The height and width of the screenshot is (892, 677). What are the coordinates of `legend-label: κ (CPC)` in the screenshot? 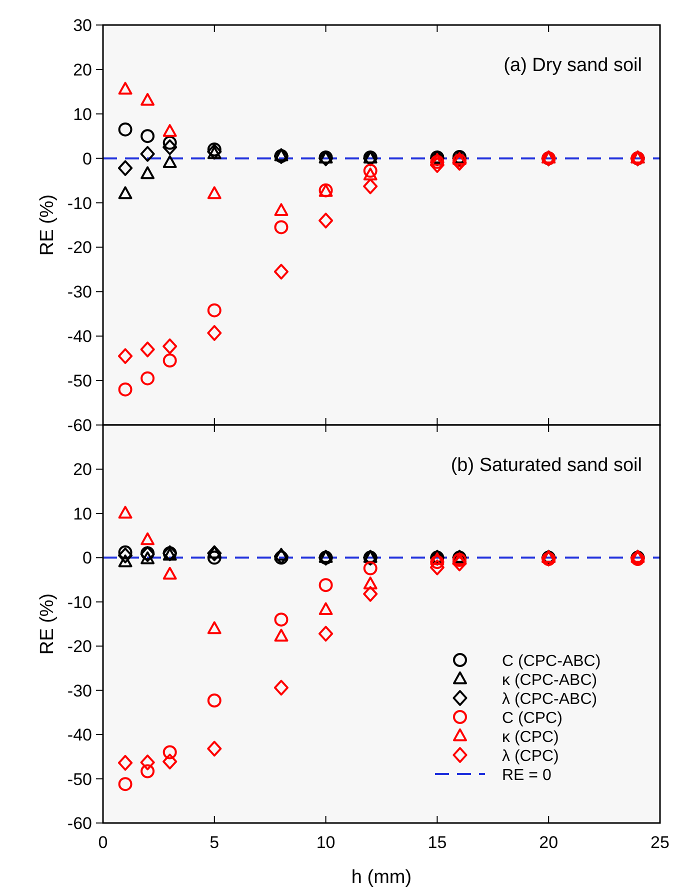 It's located at (530, 737).